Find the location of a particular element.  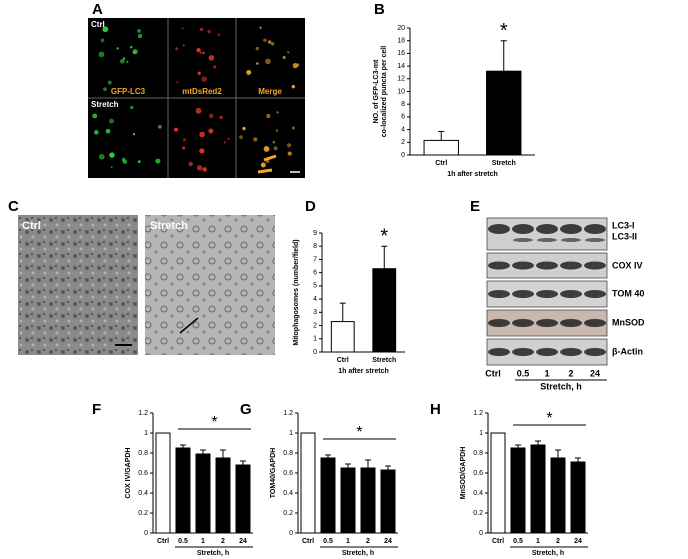

y-tick-label: 0.8 is located at coordinates (478, 453).